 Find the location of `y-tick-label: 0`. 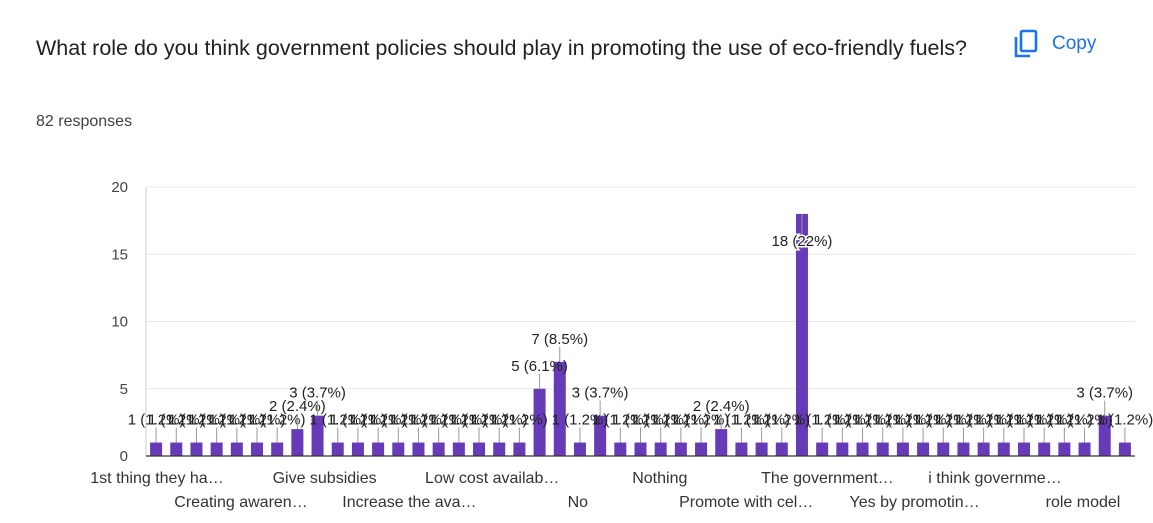

y-tick-label: 0 is located at coordinates (124, 456).